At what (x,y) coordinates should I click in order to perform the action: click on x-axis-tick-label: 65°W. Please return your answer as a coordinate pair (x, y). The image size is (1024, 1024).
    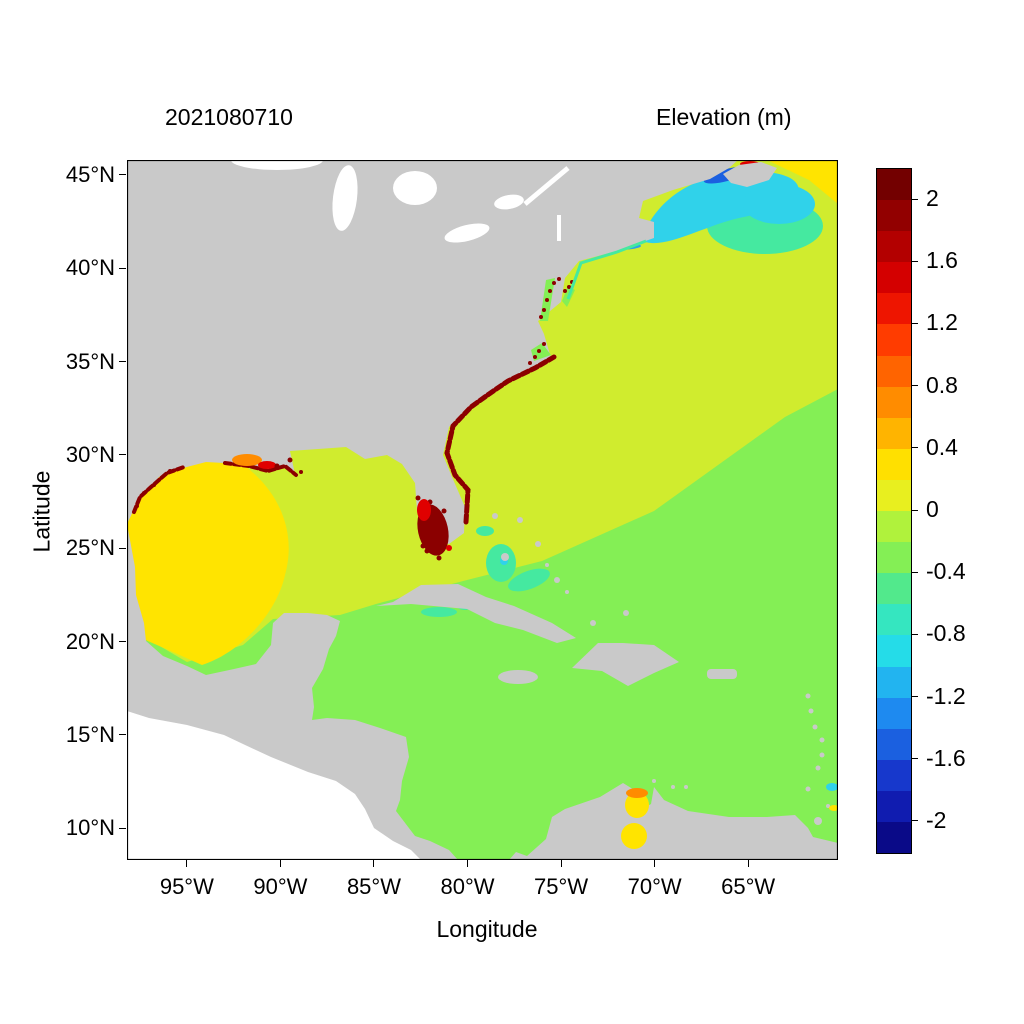
    Looking at the image, I should click on (748, 886).